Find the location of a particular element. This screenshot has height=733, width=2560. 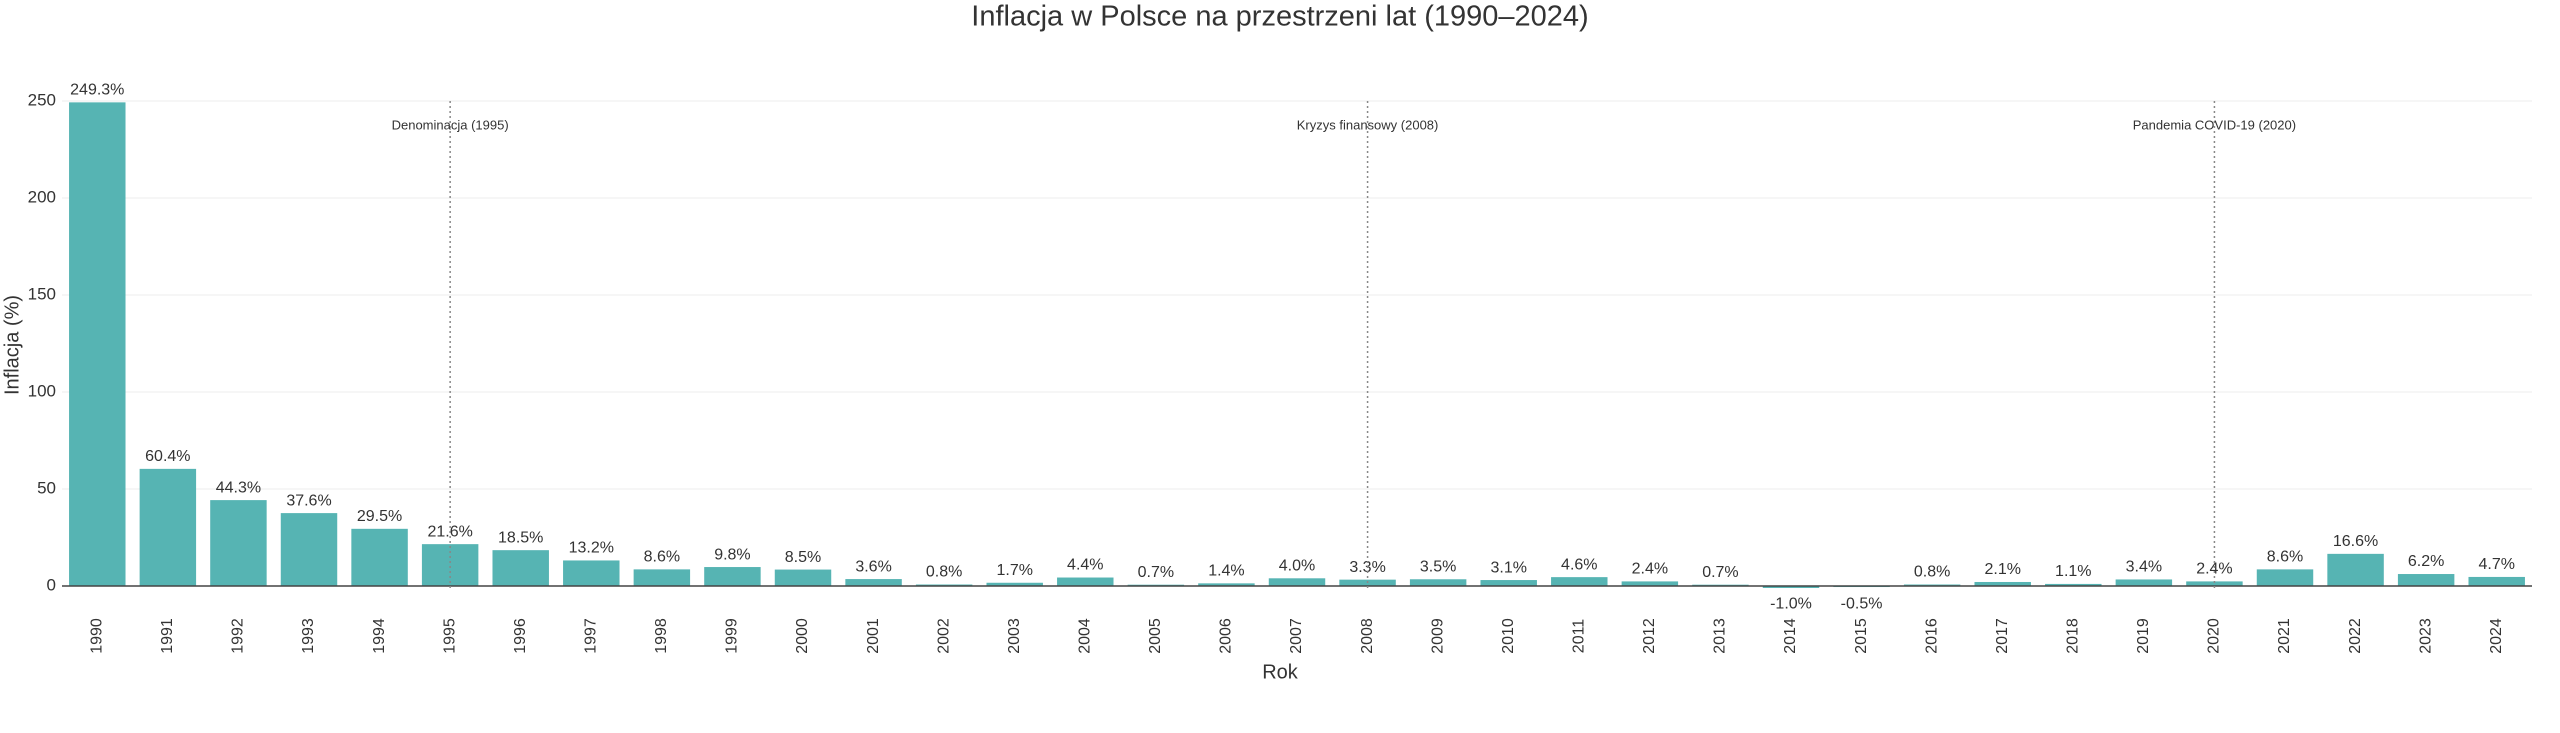

x-tick-label: 2008 is located at coordinates (1367, 636).